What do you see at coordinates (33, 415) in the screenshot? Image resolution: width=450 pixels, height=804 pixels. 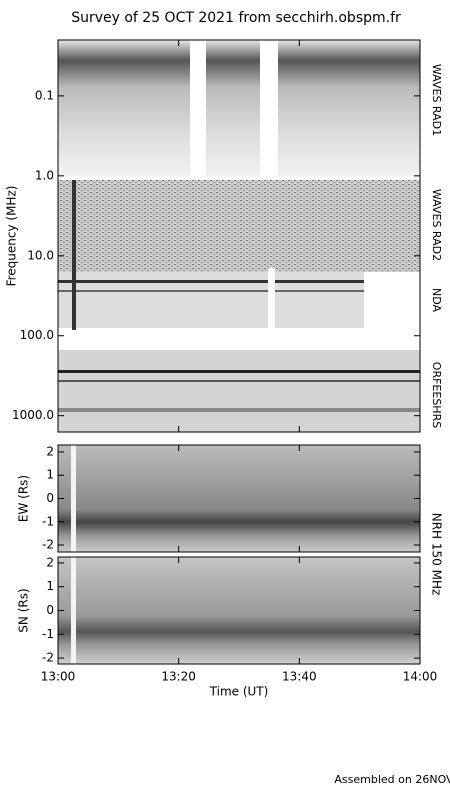 I see `y-tick-label: 1000.0` at bounding box center [33, 415].